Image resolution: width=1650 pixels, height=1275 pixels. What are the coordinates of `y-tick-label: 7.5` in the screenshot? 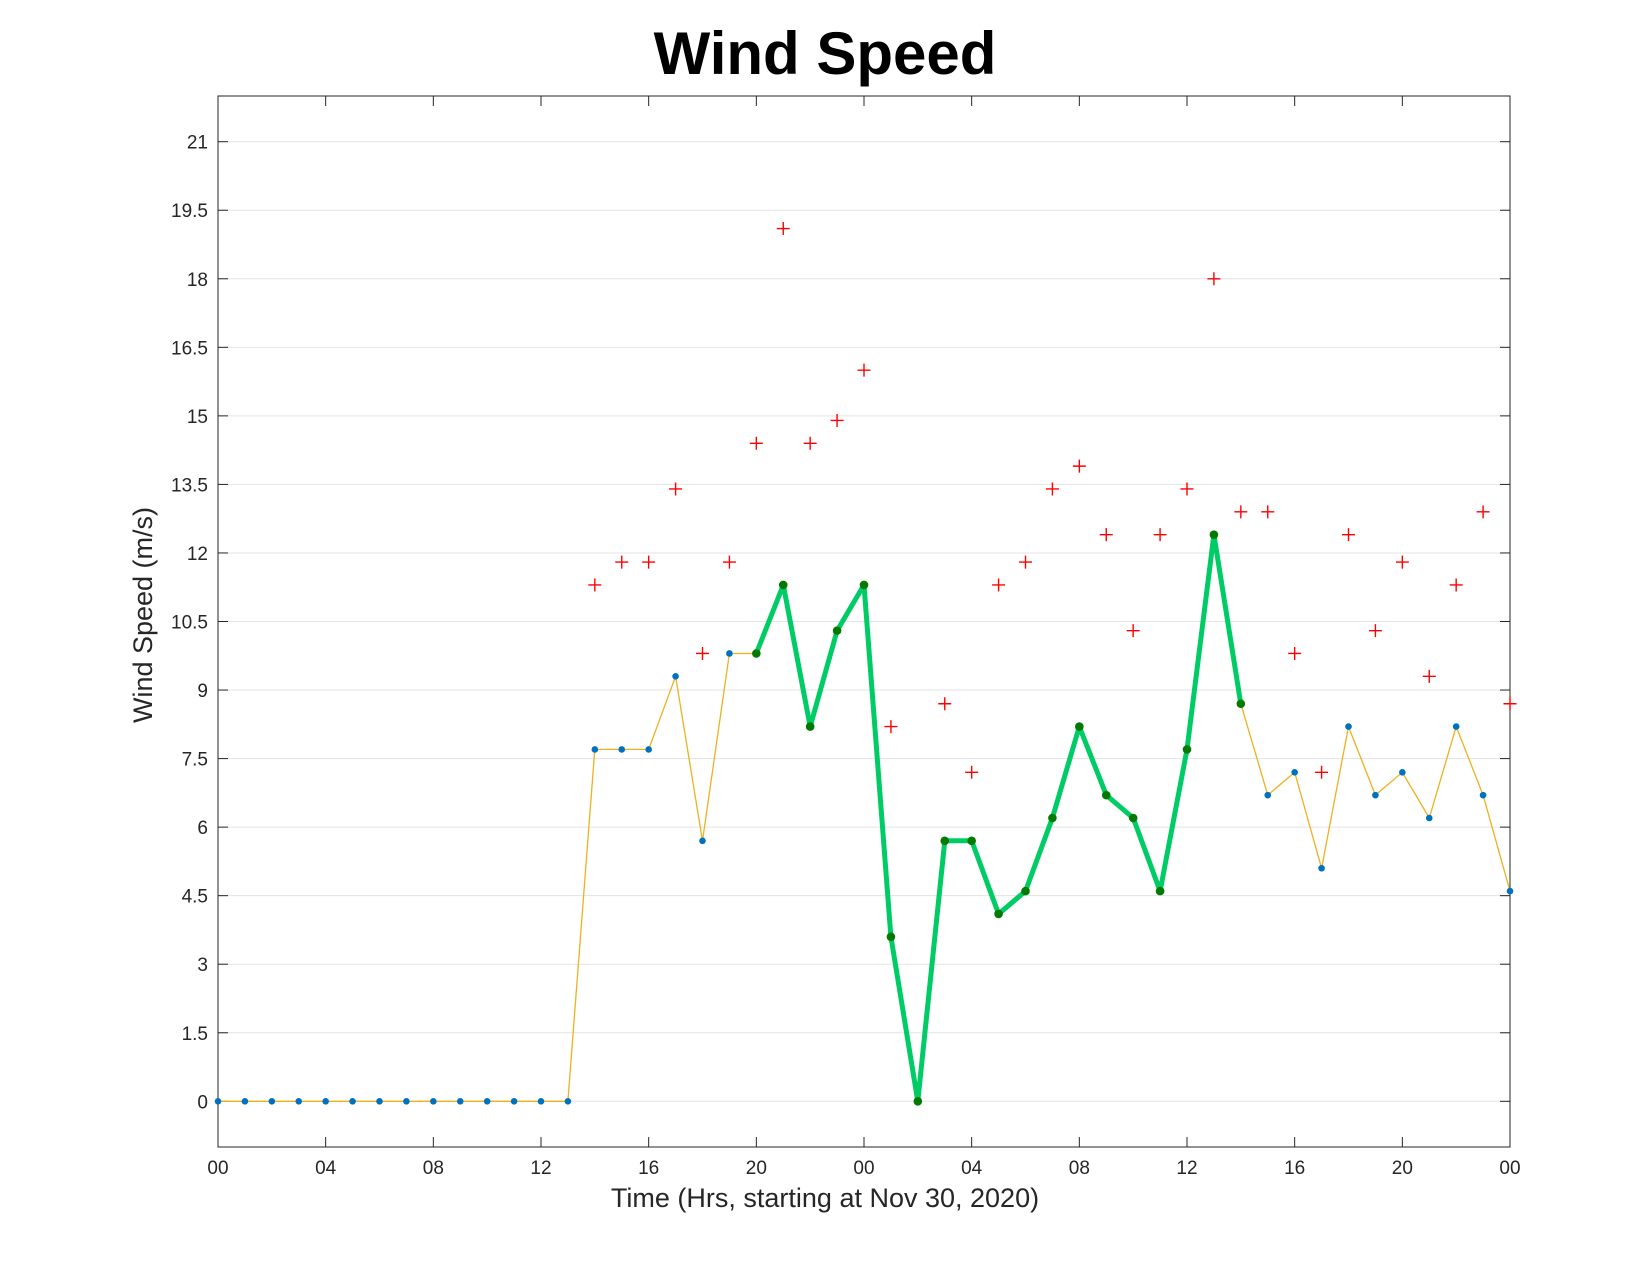 It's located at (195, 760).